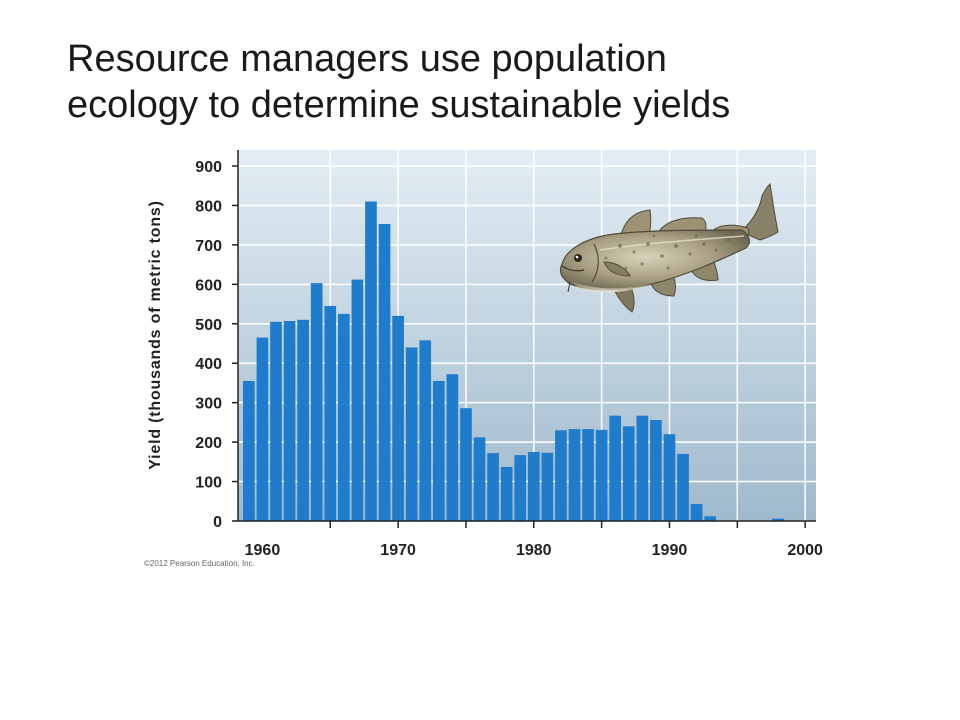 The height and width of the screenshot is (720, 960). Describe the element at coordinates (199, 563) in the screenshot. I see `copyright-notice: ©2012 Pearson Education, Inc.` at that location.